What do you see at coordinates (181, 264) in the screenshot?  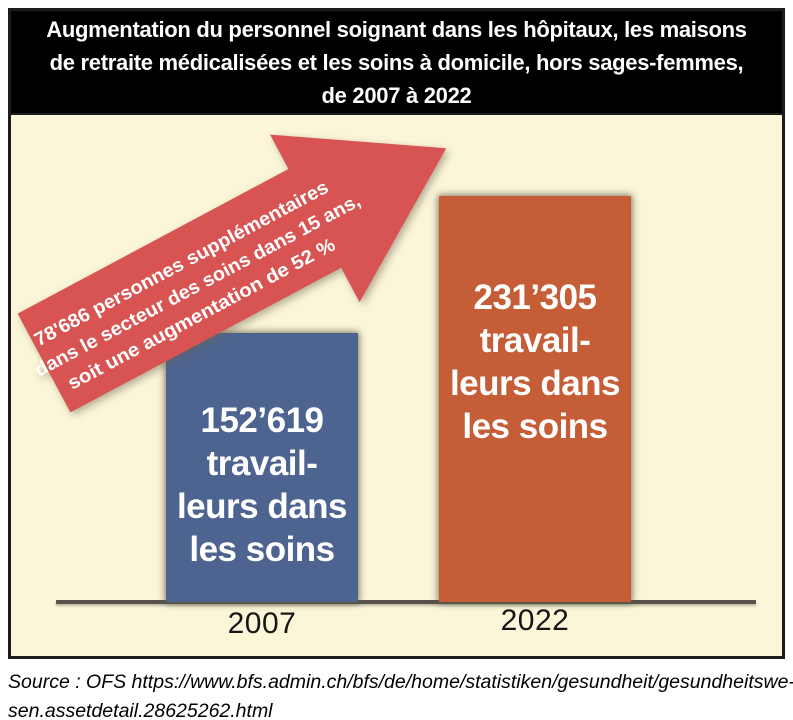 I see `growth-arrow-text-line-1: 78'686 personnes supplémentaires` at bounding box center [181, 264].